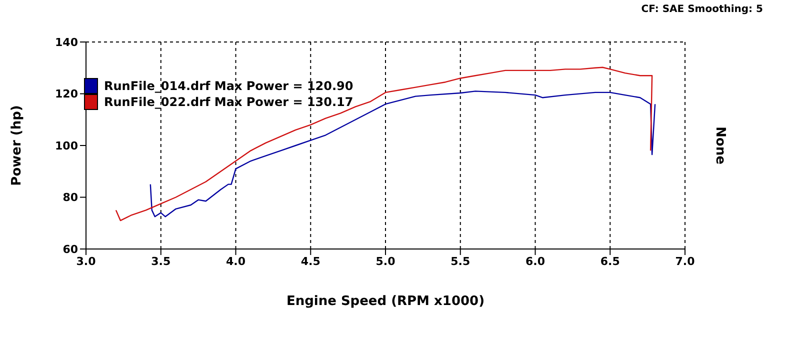  I want to click on legend-label: RunFile_022.drf Max Power = 130.17, so click(229, 102).